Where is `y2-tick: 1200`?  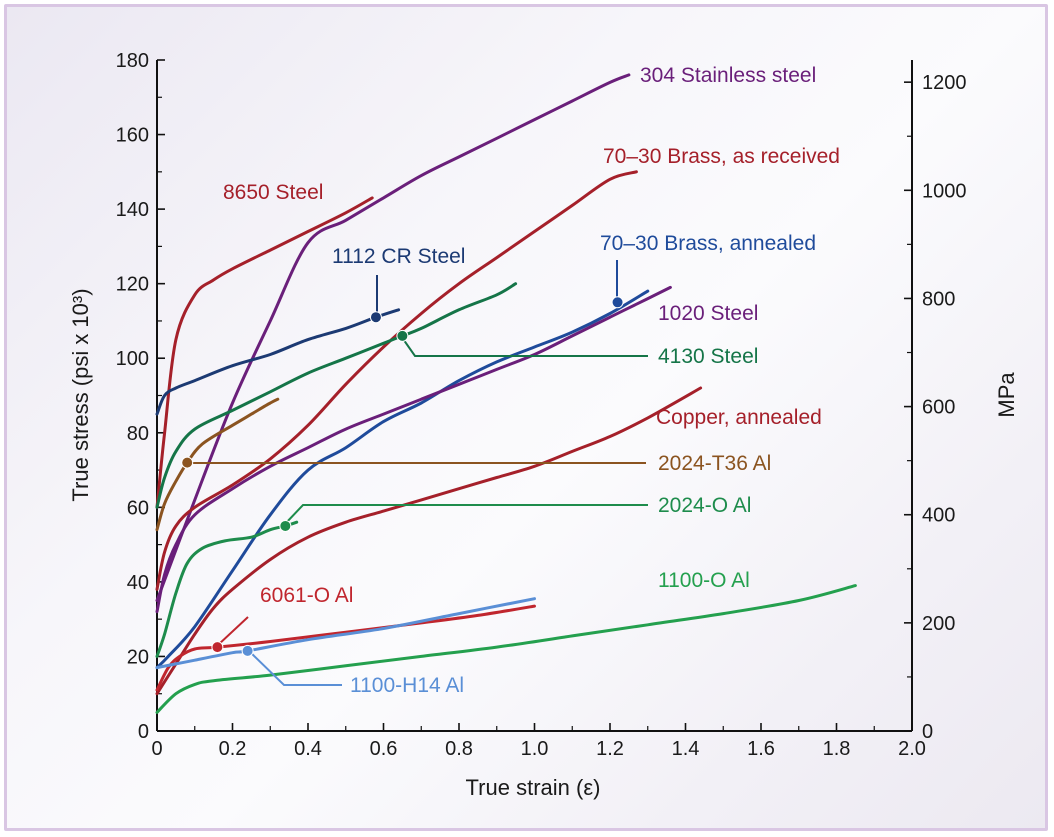
y2-tick: 1200 is located at coordinates (935, 83).